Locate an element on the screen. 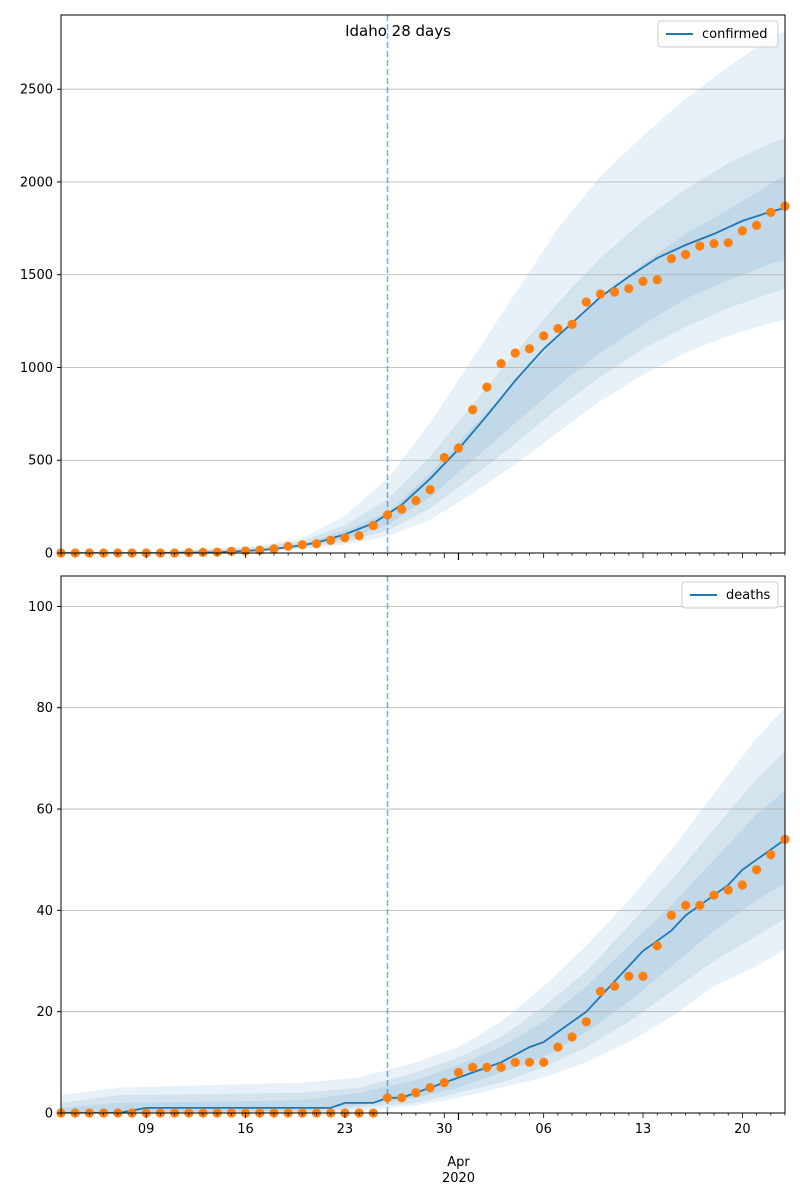 Image resolution: width=800 pixels, height=1200 pixels. deaths-x-ticks is located at coordinates (423, 1116).